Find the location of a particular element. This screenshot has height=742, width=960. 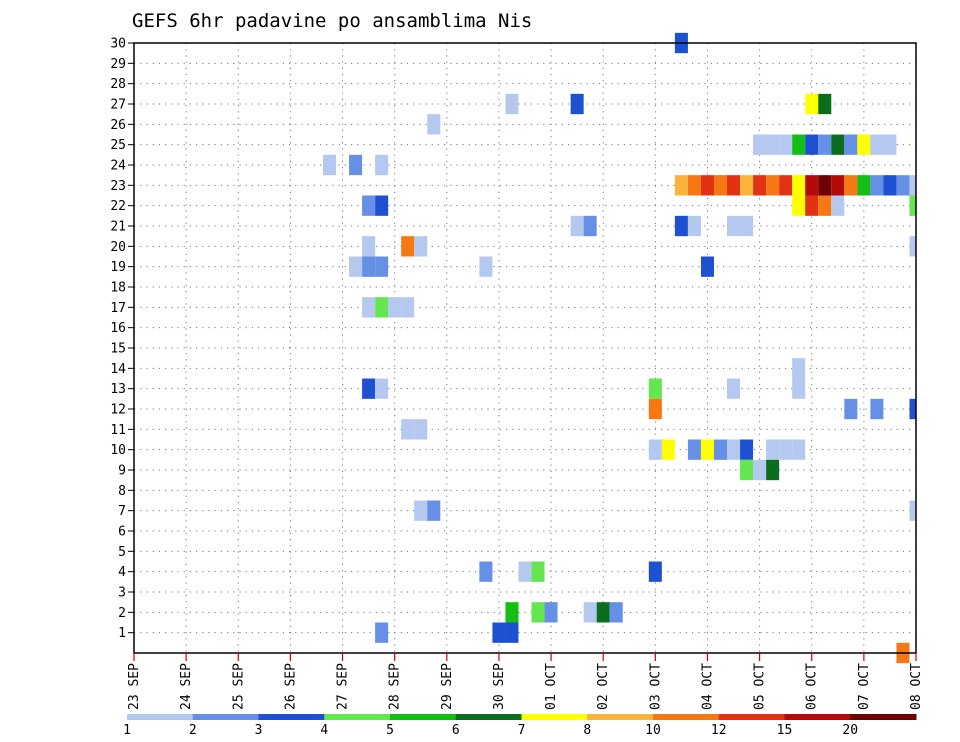

y-tick-label: 28 is located at coordinates (118, 84).